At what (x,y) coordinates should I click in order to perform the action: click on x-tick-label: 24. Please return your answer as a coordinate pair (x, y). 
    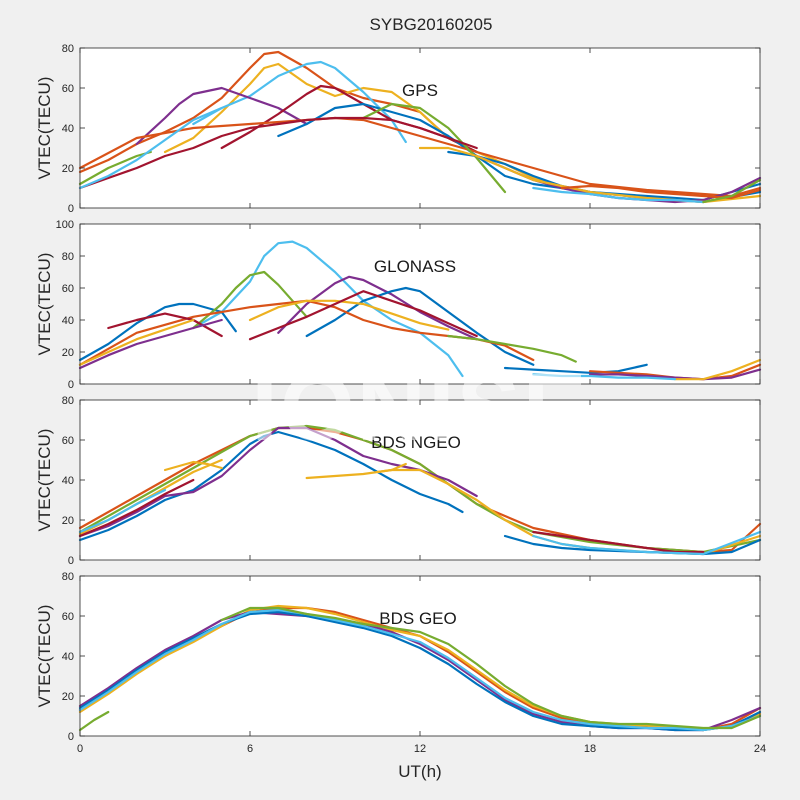
    Looking at the image, I should click on (760, 749).